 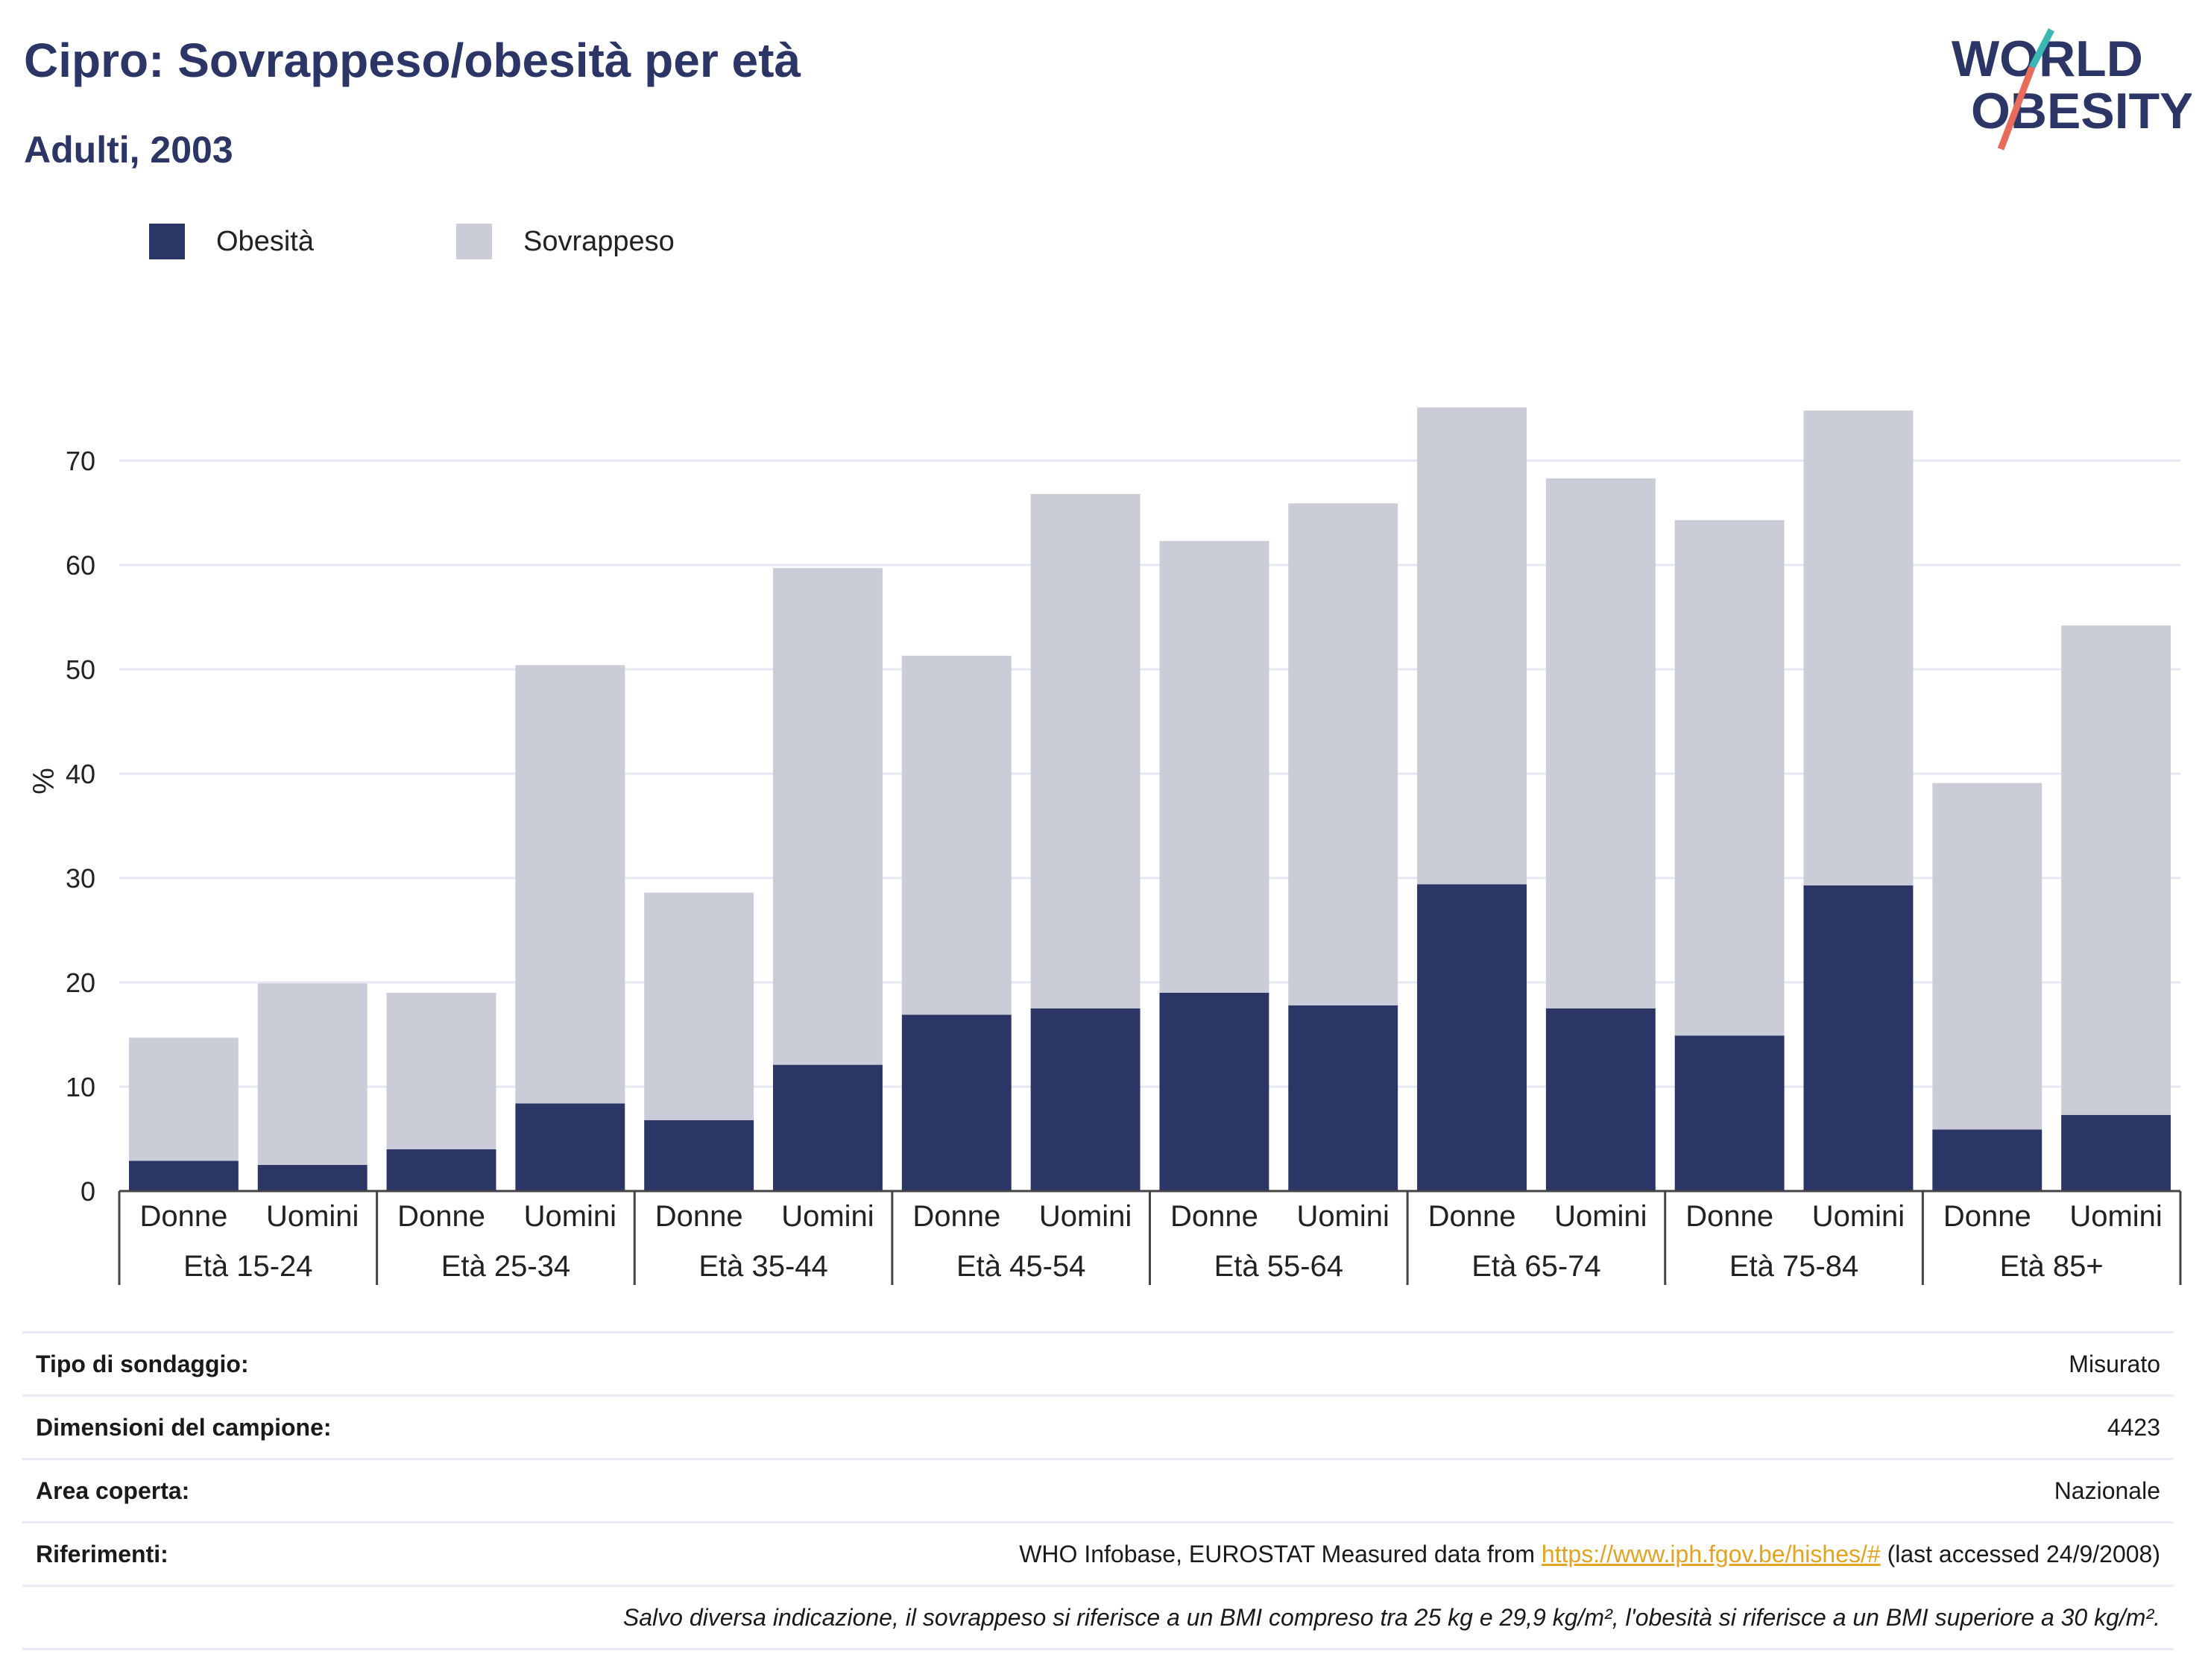 What do you see at coordinates (80, 1087) in the screenshot?
I see `y-tick-label: 10` at bounding box center [80, 1087].